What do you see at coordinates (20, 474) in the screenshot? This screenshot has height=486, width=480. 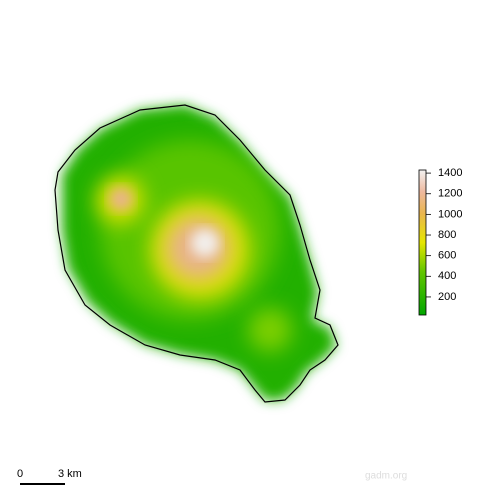 I see `scale-start: 0` at bounding box center [20, 474].